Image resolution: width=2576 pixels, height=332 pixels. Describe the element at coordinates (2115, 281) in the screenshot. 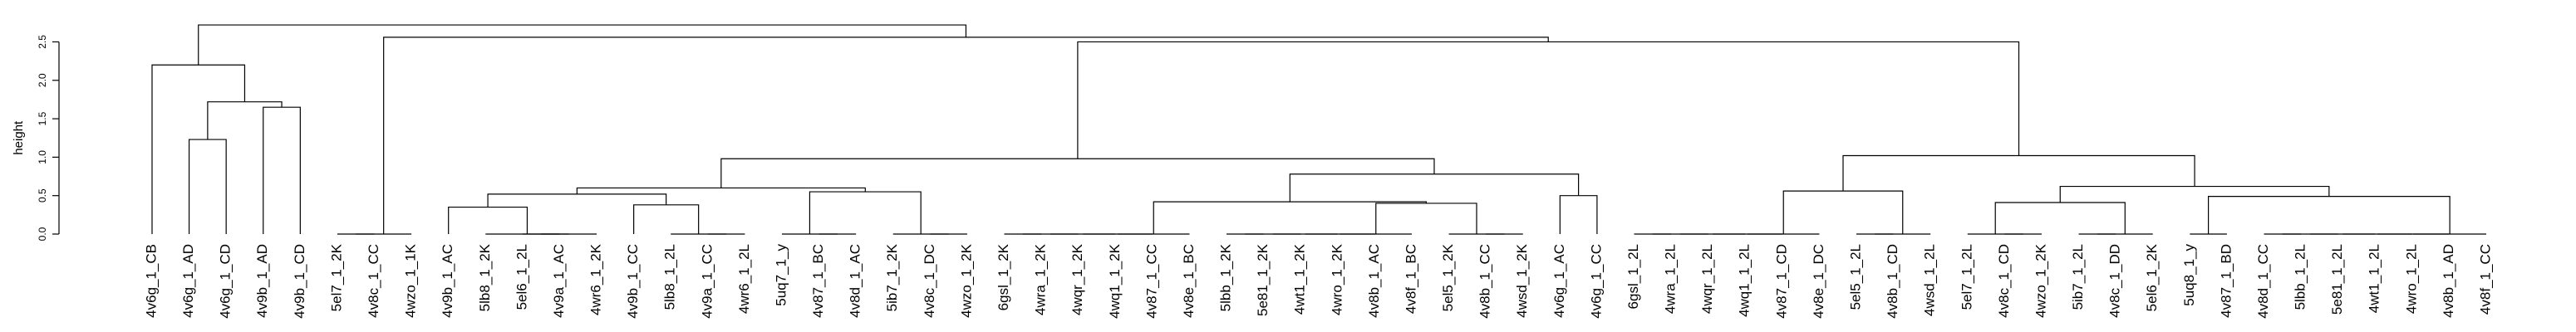

I see `leaf-label: 4v8c_1_DD` at that location.